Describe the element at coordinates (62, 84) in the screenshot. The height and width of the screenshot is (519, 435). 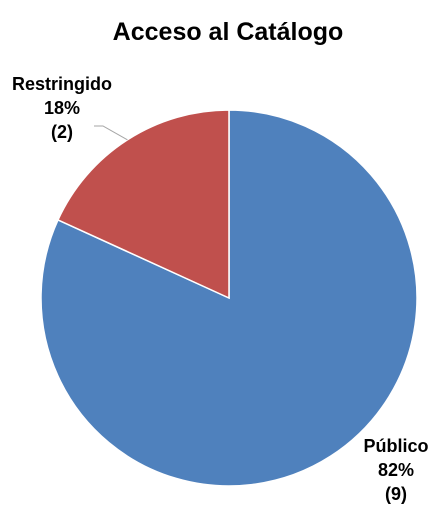
I see `slice-name: Restringido` at that location.